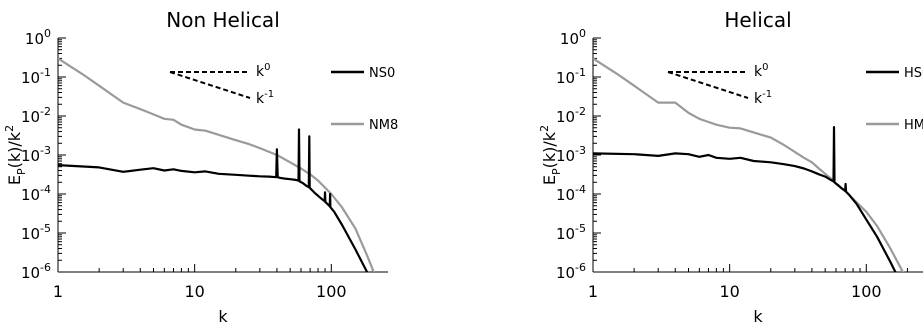 This screenshot has width=923, height=328. I want to click on chart-title: Helical, so click(757, 20).